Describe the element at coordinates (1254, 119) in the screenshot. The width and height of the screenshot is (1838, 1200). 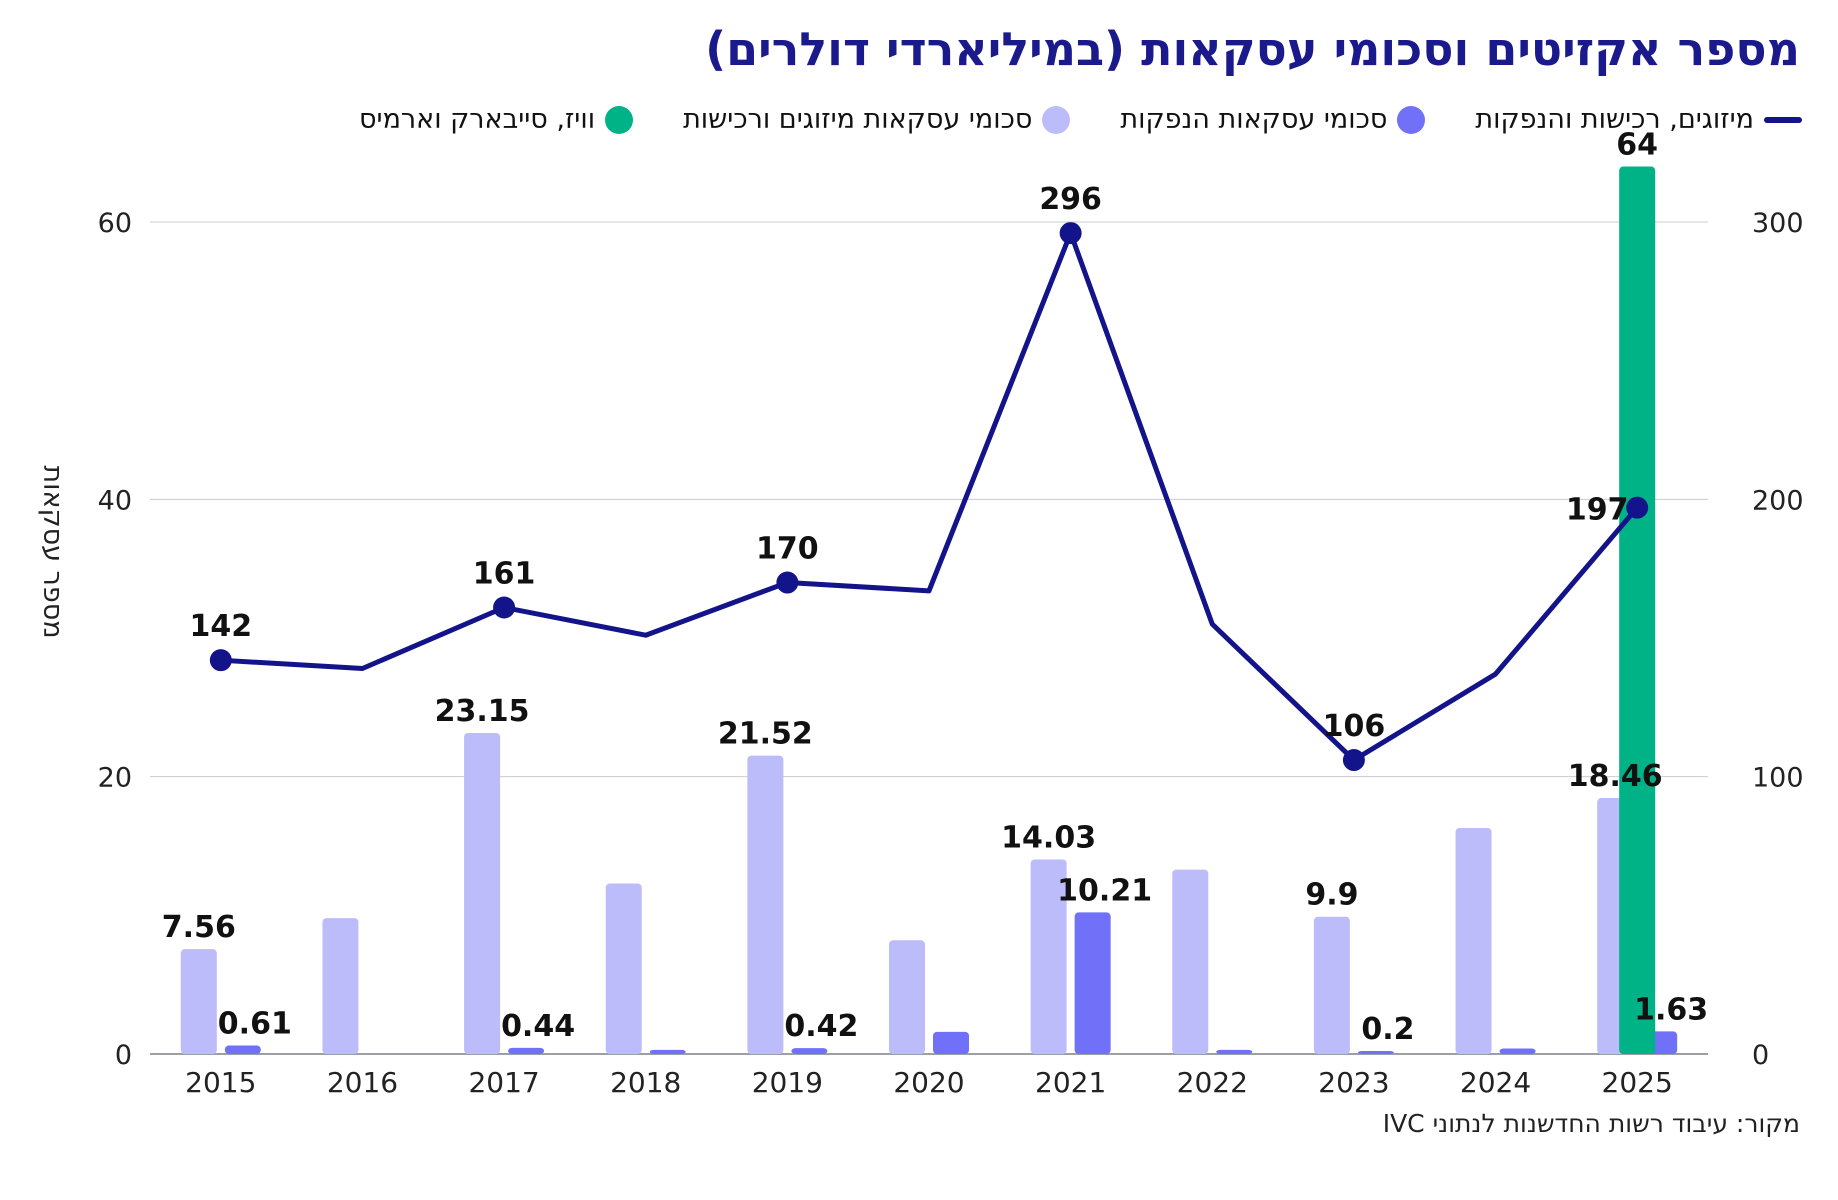
I see `legend-label: סכומי עסקאות הנפקות` at that location.